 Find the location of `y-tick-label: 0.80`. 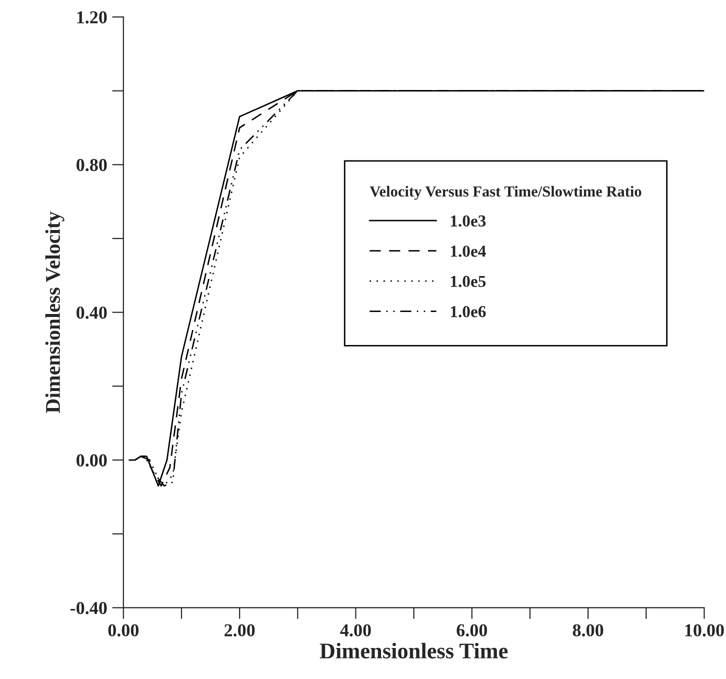

y-tick-label: 0.80 is located at coordinates (91, 165).